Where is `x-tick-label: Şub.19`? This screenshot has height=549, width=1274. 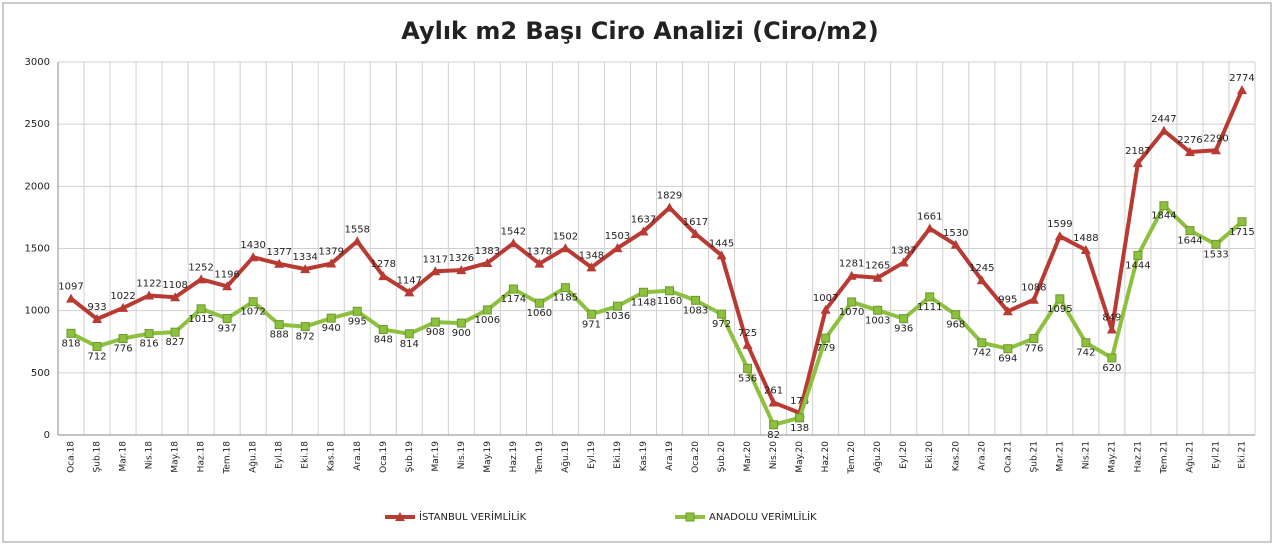 x-tick-label: Şub.19 is located at coordinates (410, 457).